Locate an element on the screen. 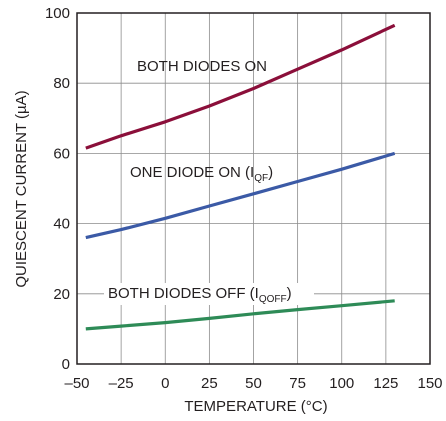  x-tick-label: 25 is located at coordinates (209, 383).